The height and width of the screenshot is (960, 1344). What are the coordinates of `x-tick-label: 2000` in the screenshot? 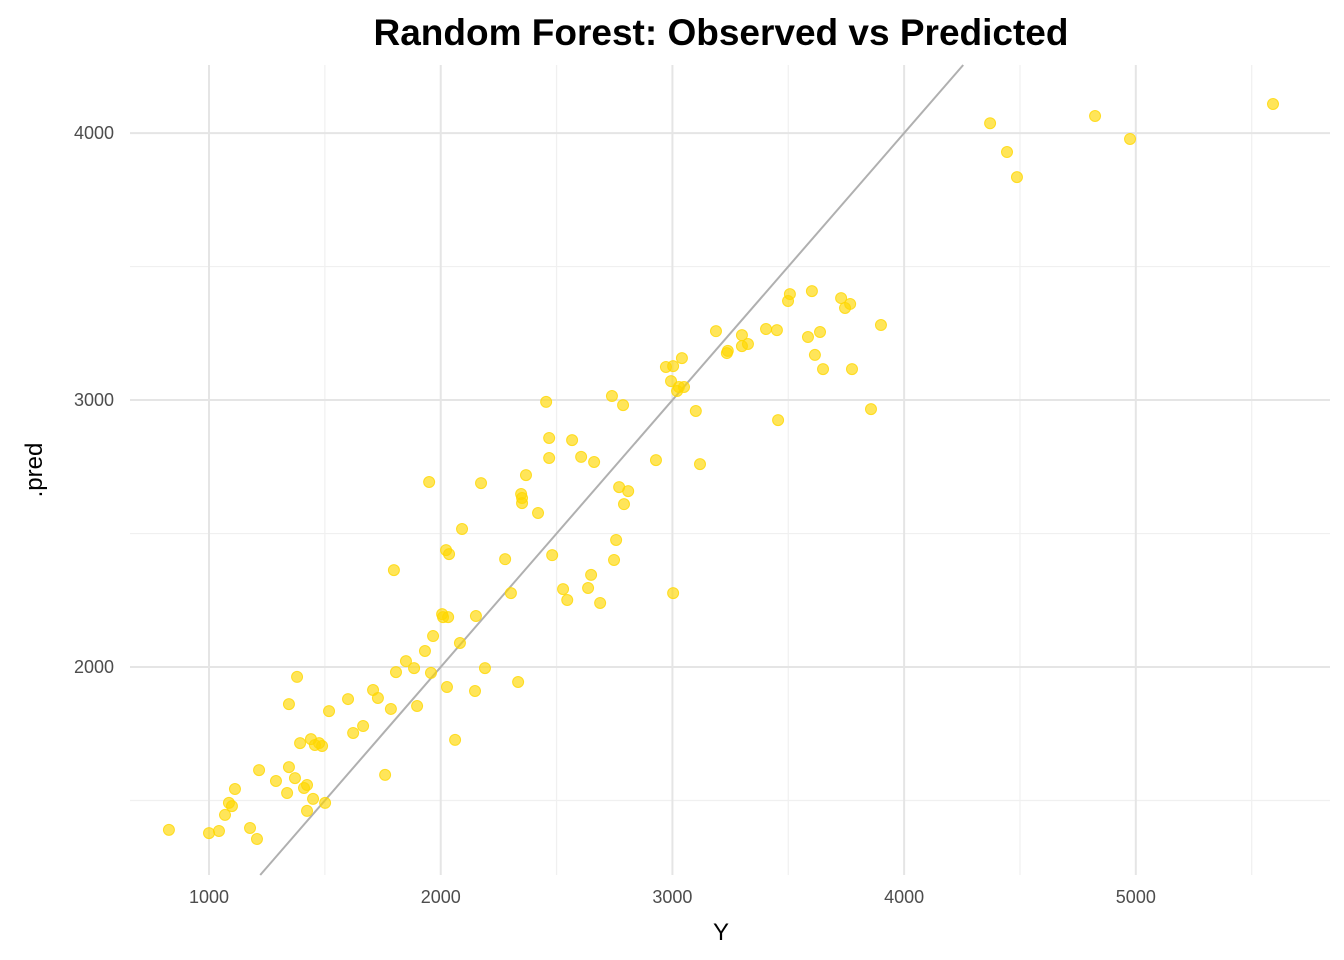 It's located at (441, 897).